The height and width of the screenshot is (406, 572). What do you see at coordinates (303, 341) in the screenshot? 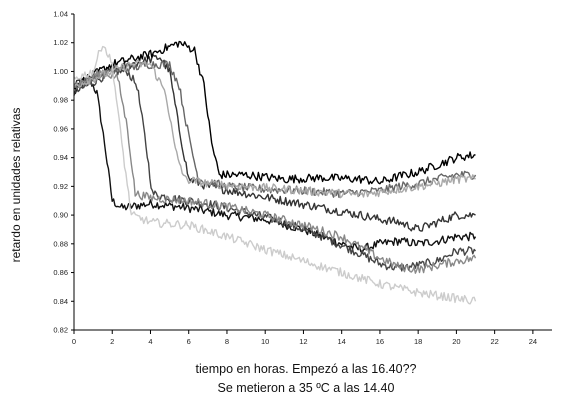
I see `x-tick-label: 12` at bounding box center [303, 341].